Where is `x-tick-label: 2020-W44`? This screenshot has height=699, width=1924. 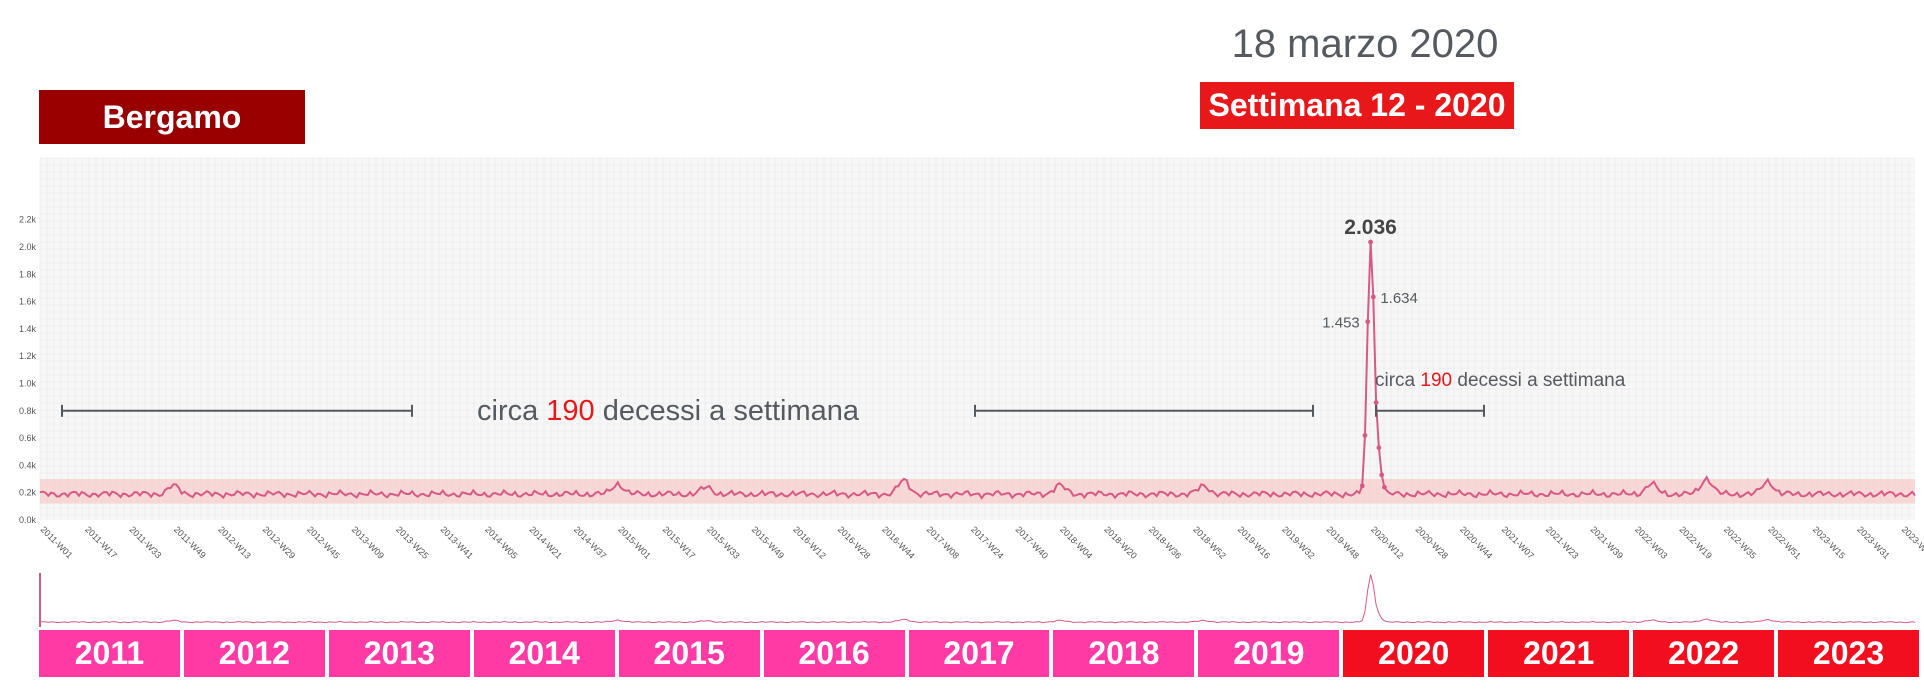 x-tick-label: 2020-W44 is located at coordinates (1476, 542).